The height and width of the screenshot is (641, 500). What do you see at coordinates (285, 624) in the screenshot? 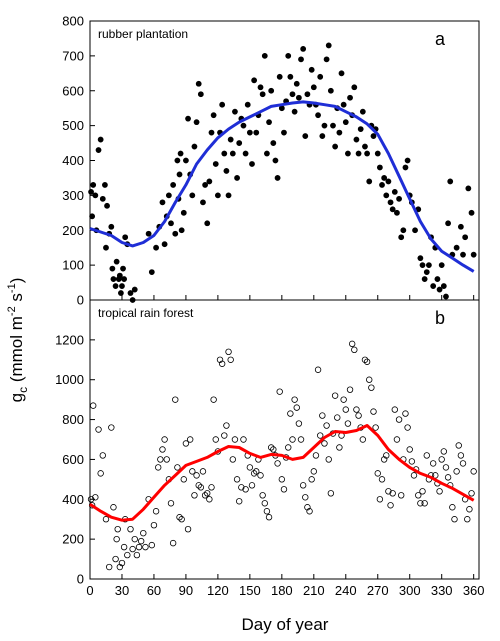
I see `x-axis-title: Day of year` at bounding box center [285, 624].